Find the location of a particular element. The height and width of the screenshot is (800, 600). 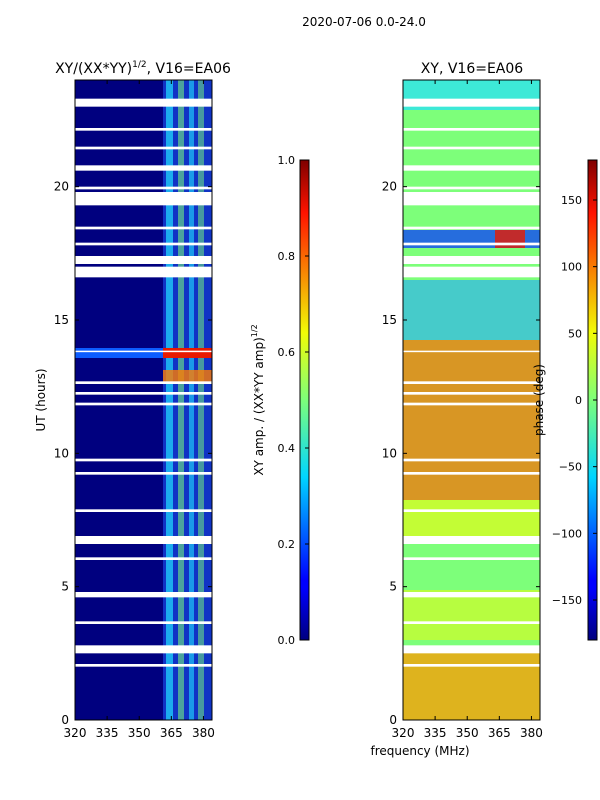

amp-colorbar-label: XY amp. / (XX*YY amp)1/2 is located at coordinates (258, 399).